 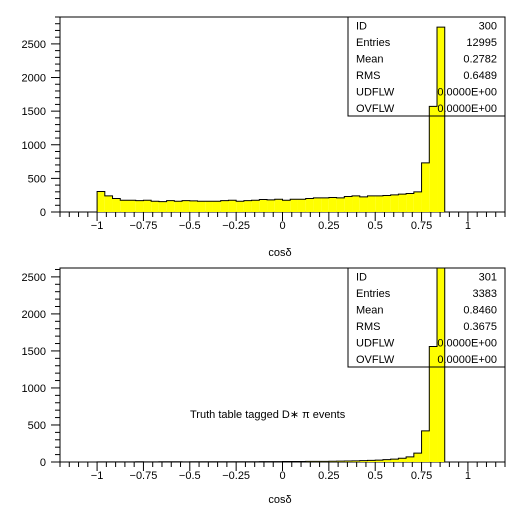 I want to click on stats-value: 3383, so click(x=485, y=294).